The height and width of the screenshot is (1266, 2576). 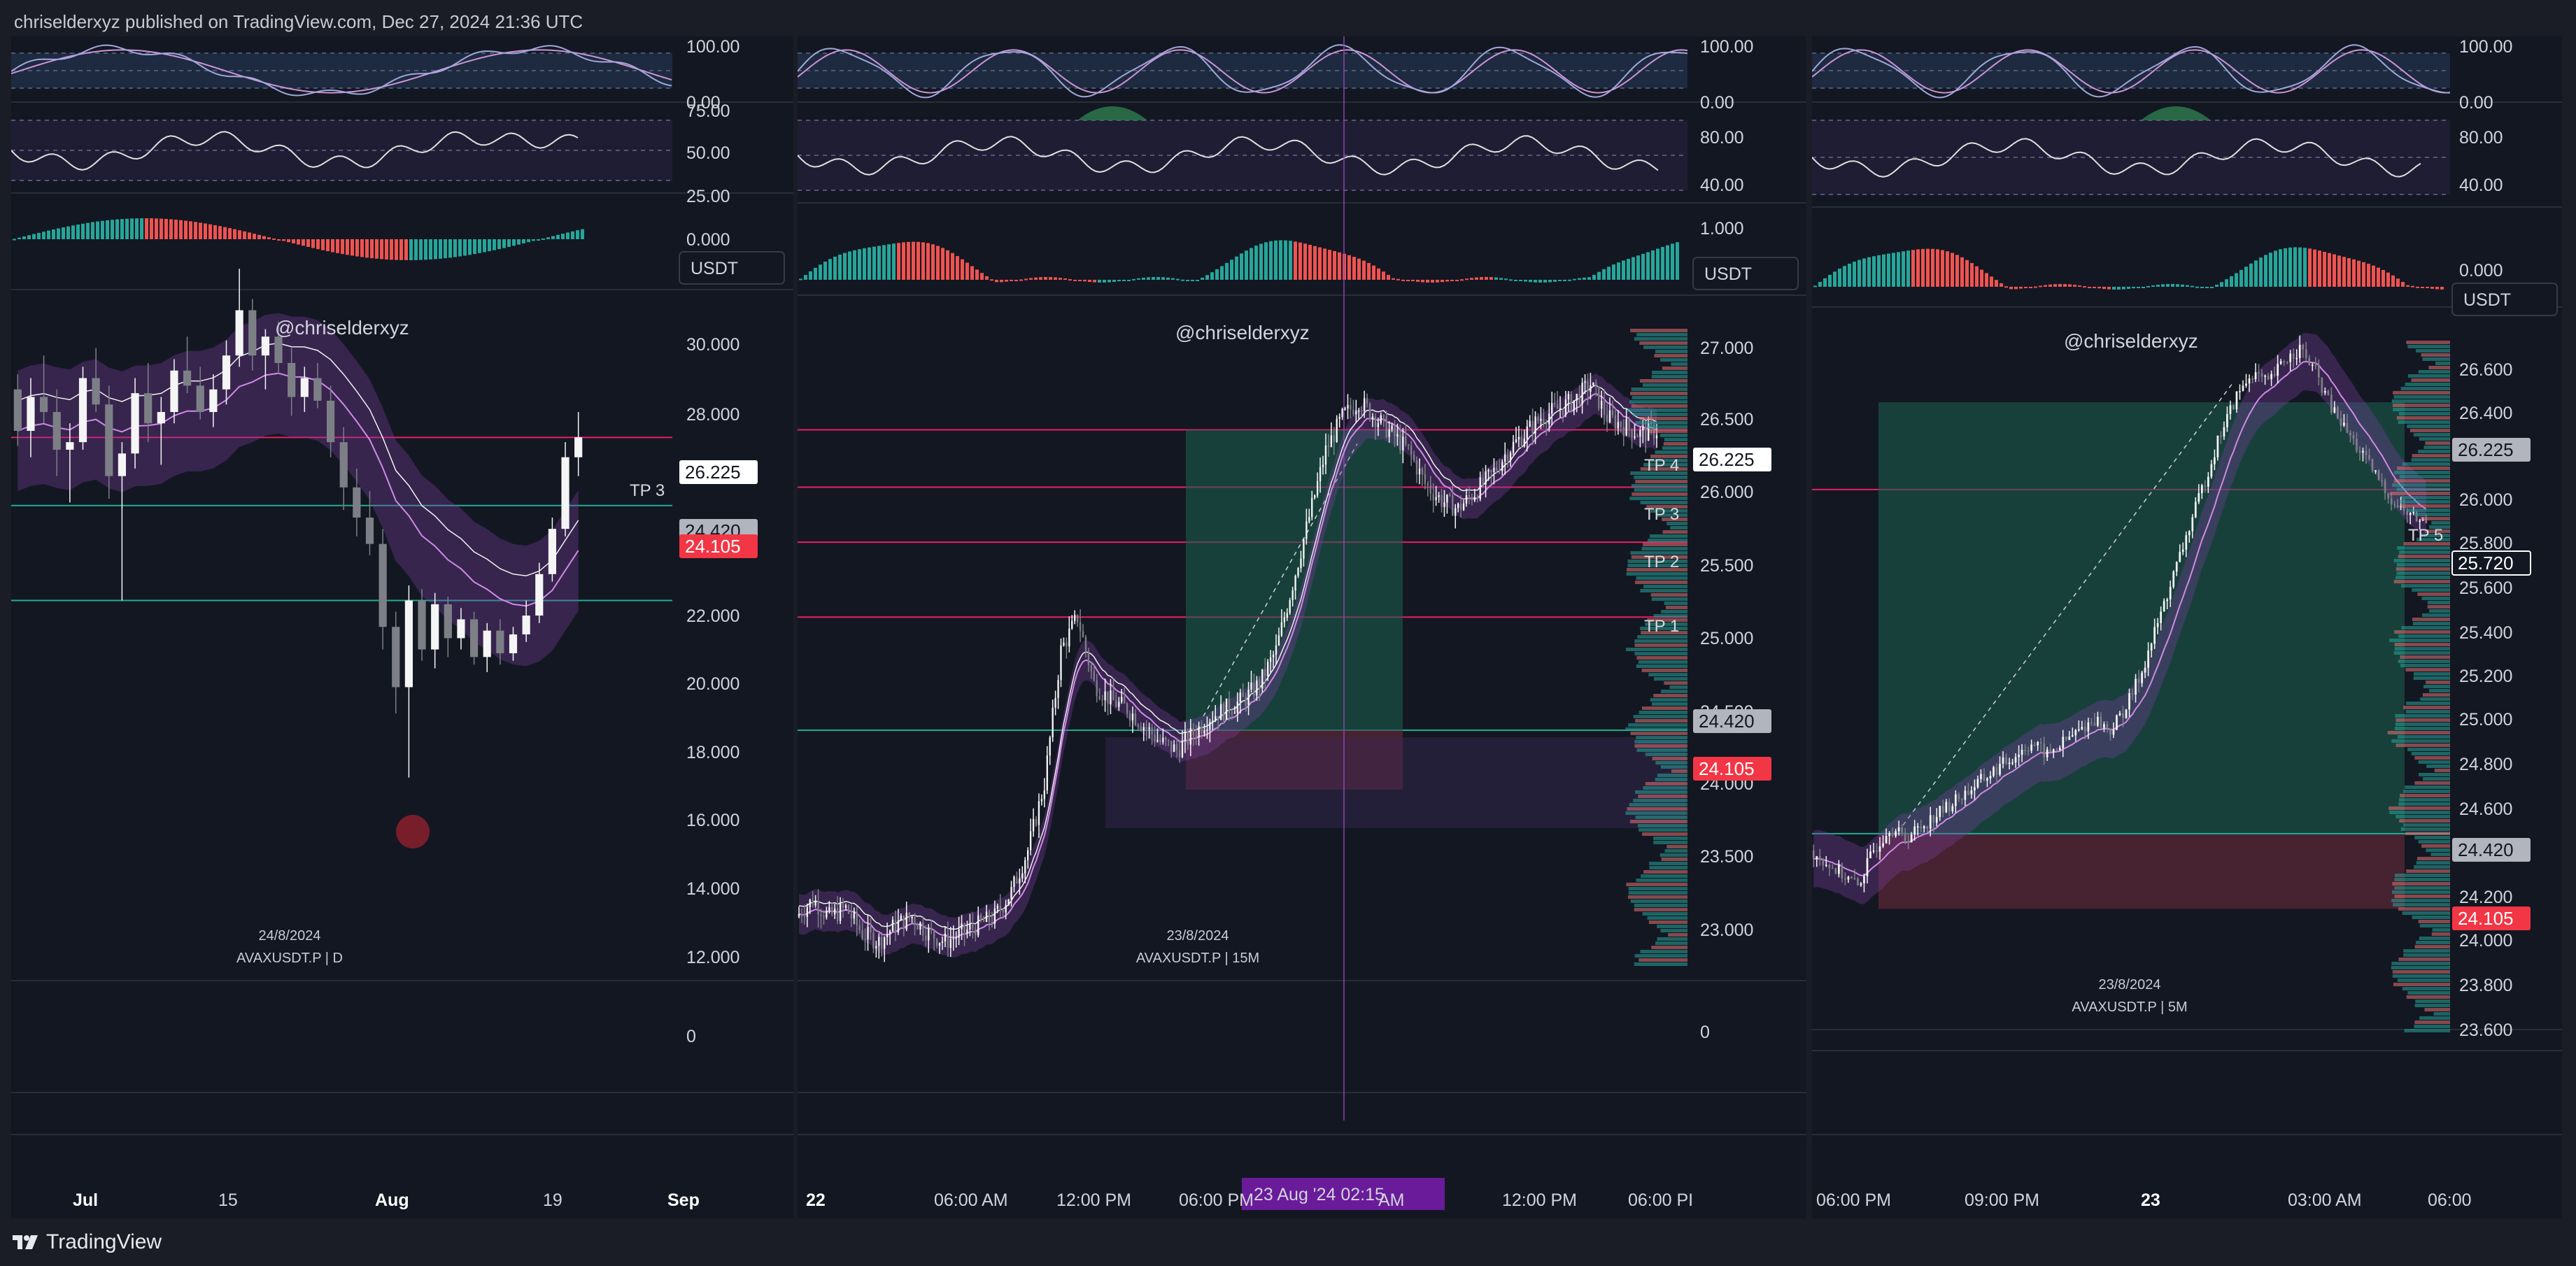 What do you see at coordinates (712, 820) in the screenshot?
I see `price-tick-label: 16.000` at bounding box center [712, 820].